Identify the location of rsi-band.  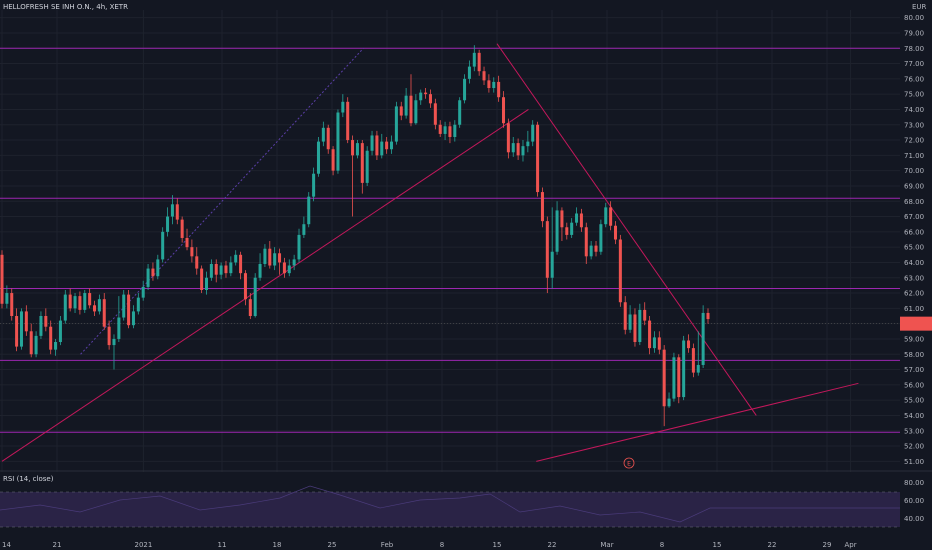
(450, 509).